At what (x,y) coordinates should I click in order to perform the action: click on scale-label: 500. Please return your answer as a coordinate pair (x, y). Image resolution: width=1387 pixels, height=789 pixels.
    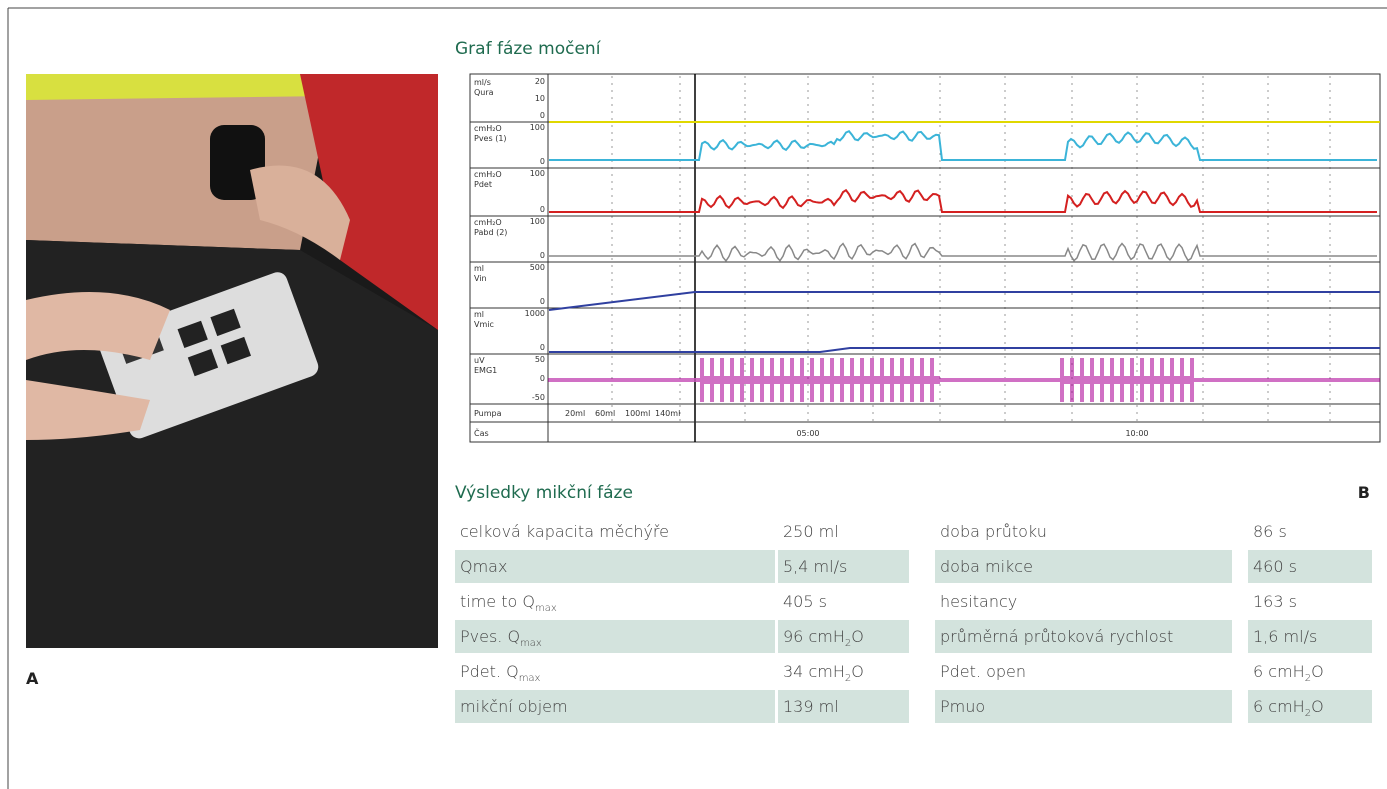
    Looking at the image, I should click on (537, 267).